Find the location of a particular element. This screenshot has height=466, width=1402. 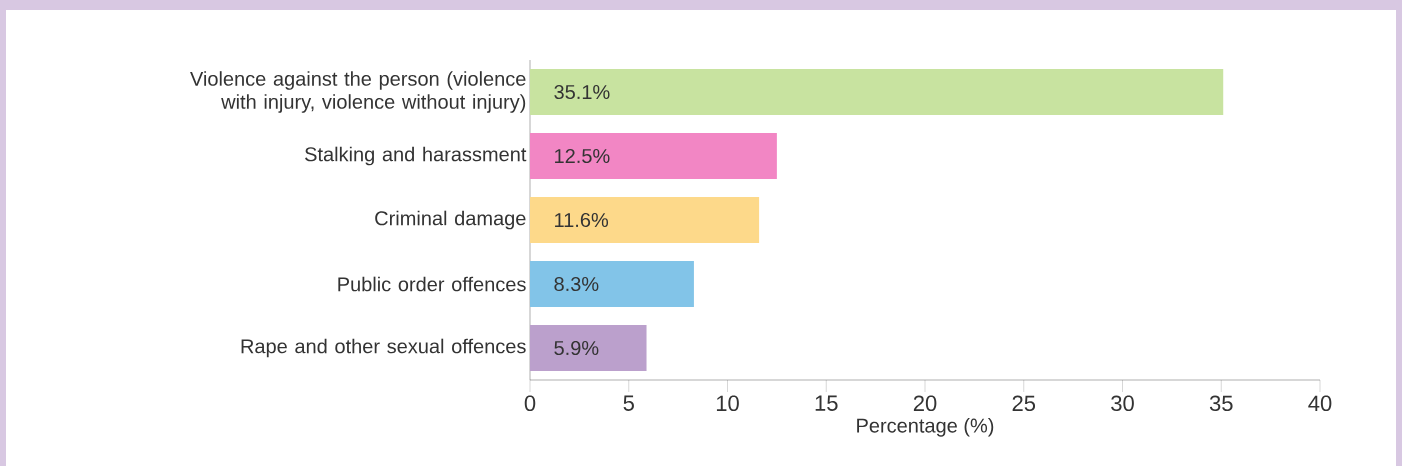

x-axis-title: Percentage (%) is located at coordinates (925, 427).